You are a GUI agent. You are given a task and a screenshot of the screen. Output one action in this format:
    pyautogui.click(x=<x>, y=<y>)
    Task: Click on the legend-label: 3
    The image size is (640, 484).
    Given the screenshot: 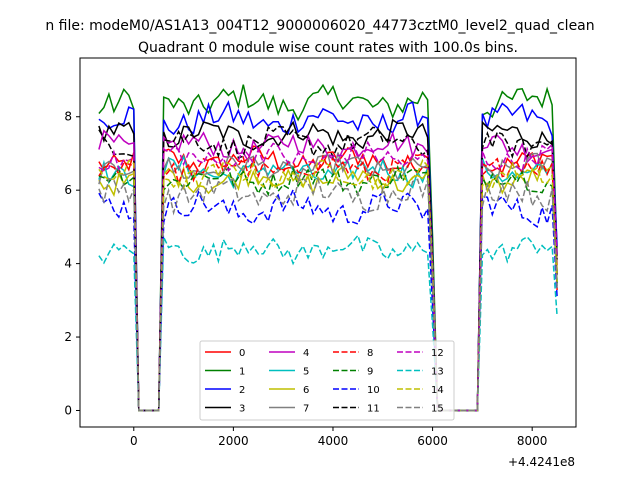 What is the action you would take?
    pyautogui.click(x=242, y=409)
    